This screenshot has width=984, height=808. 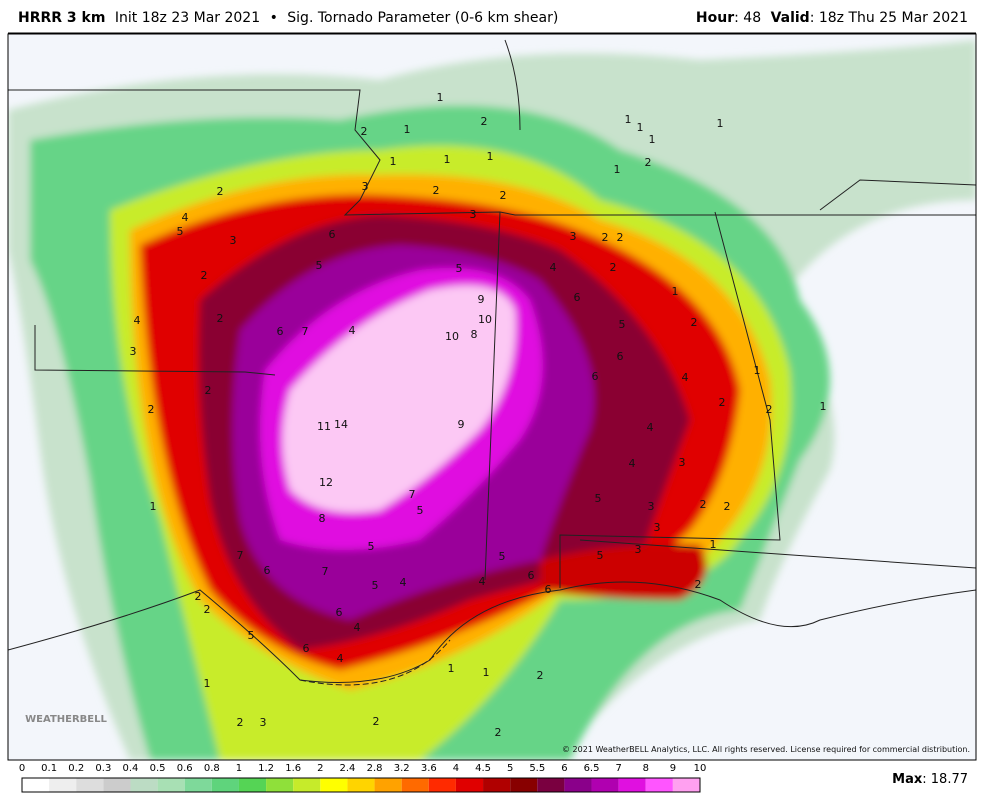 I want to click on colorbar-tick-label: 0.3, so click(x=103, y=768).